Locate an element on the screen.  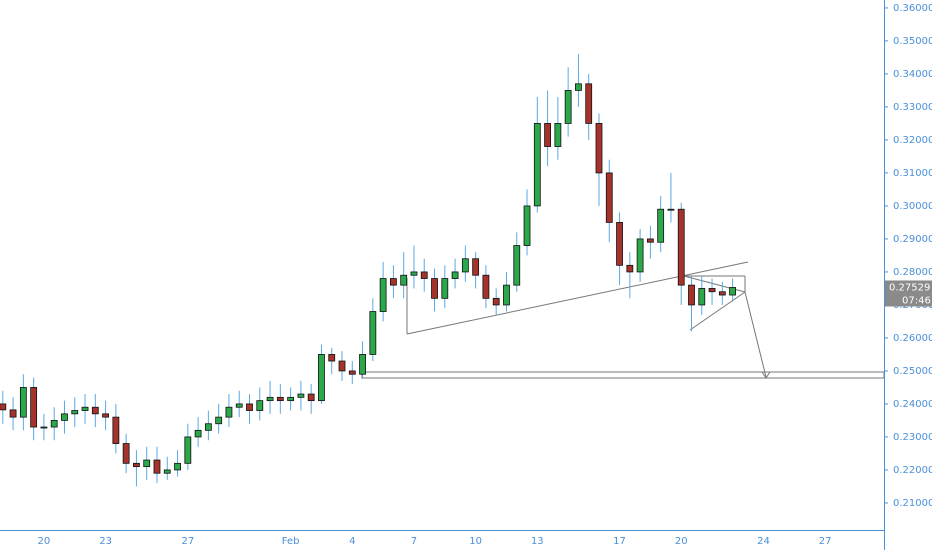
countdown-box is located at coordinates (908, 300).